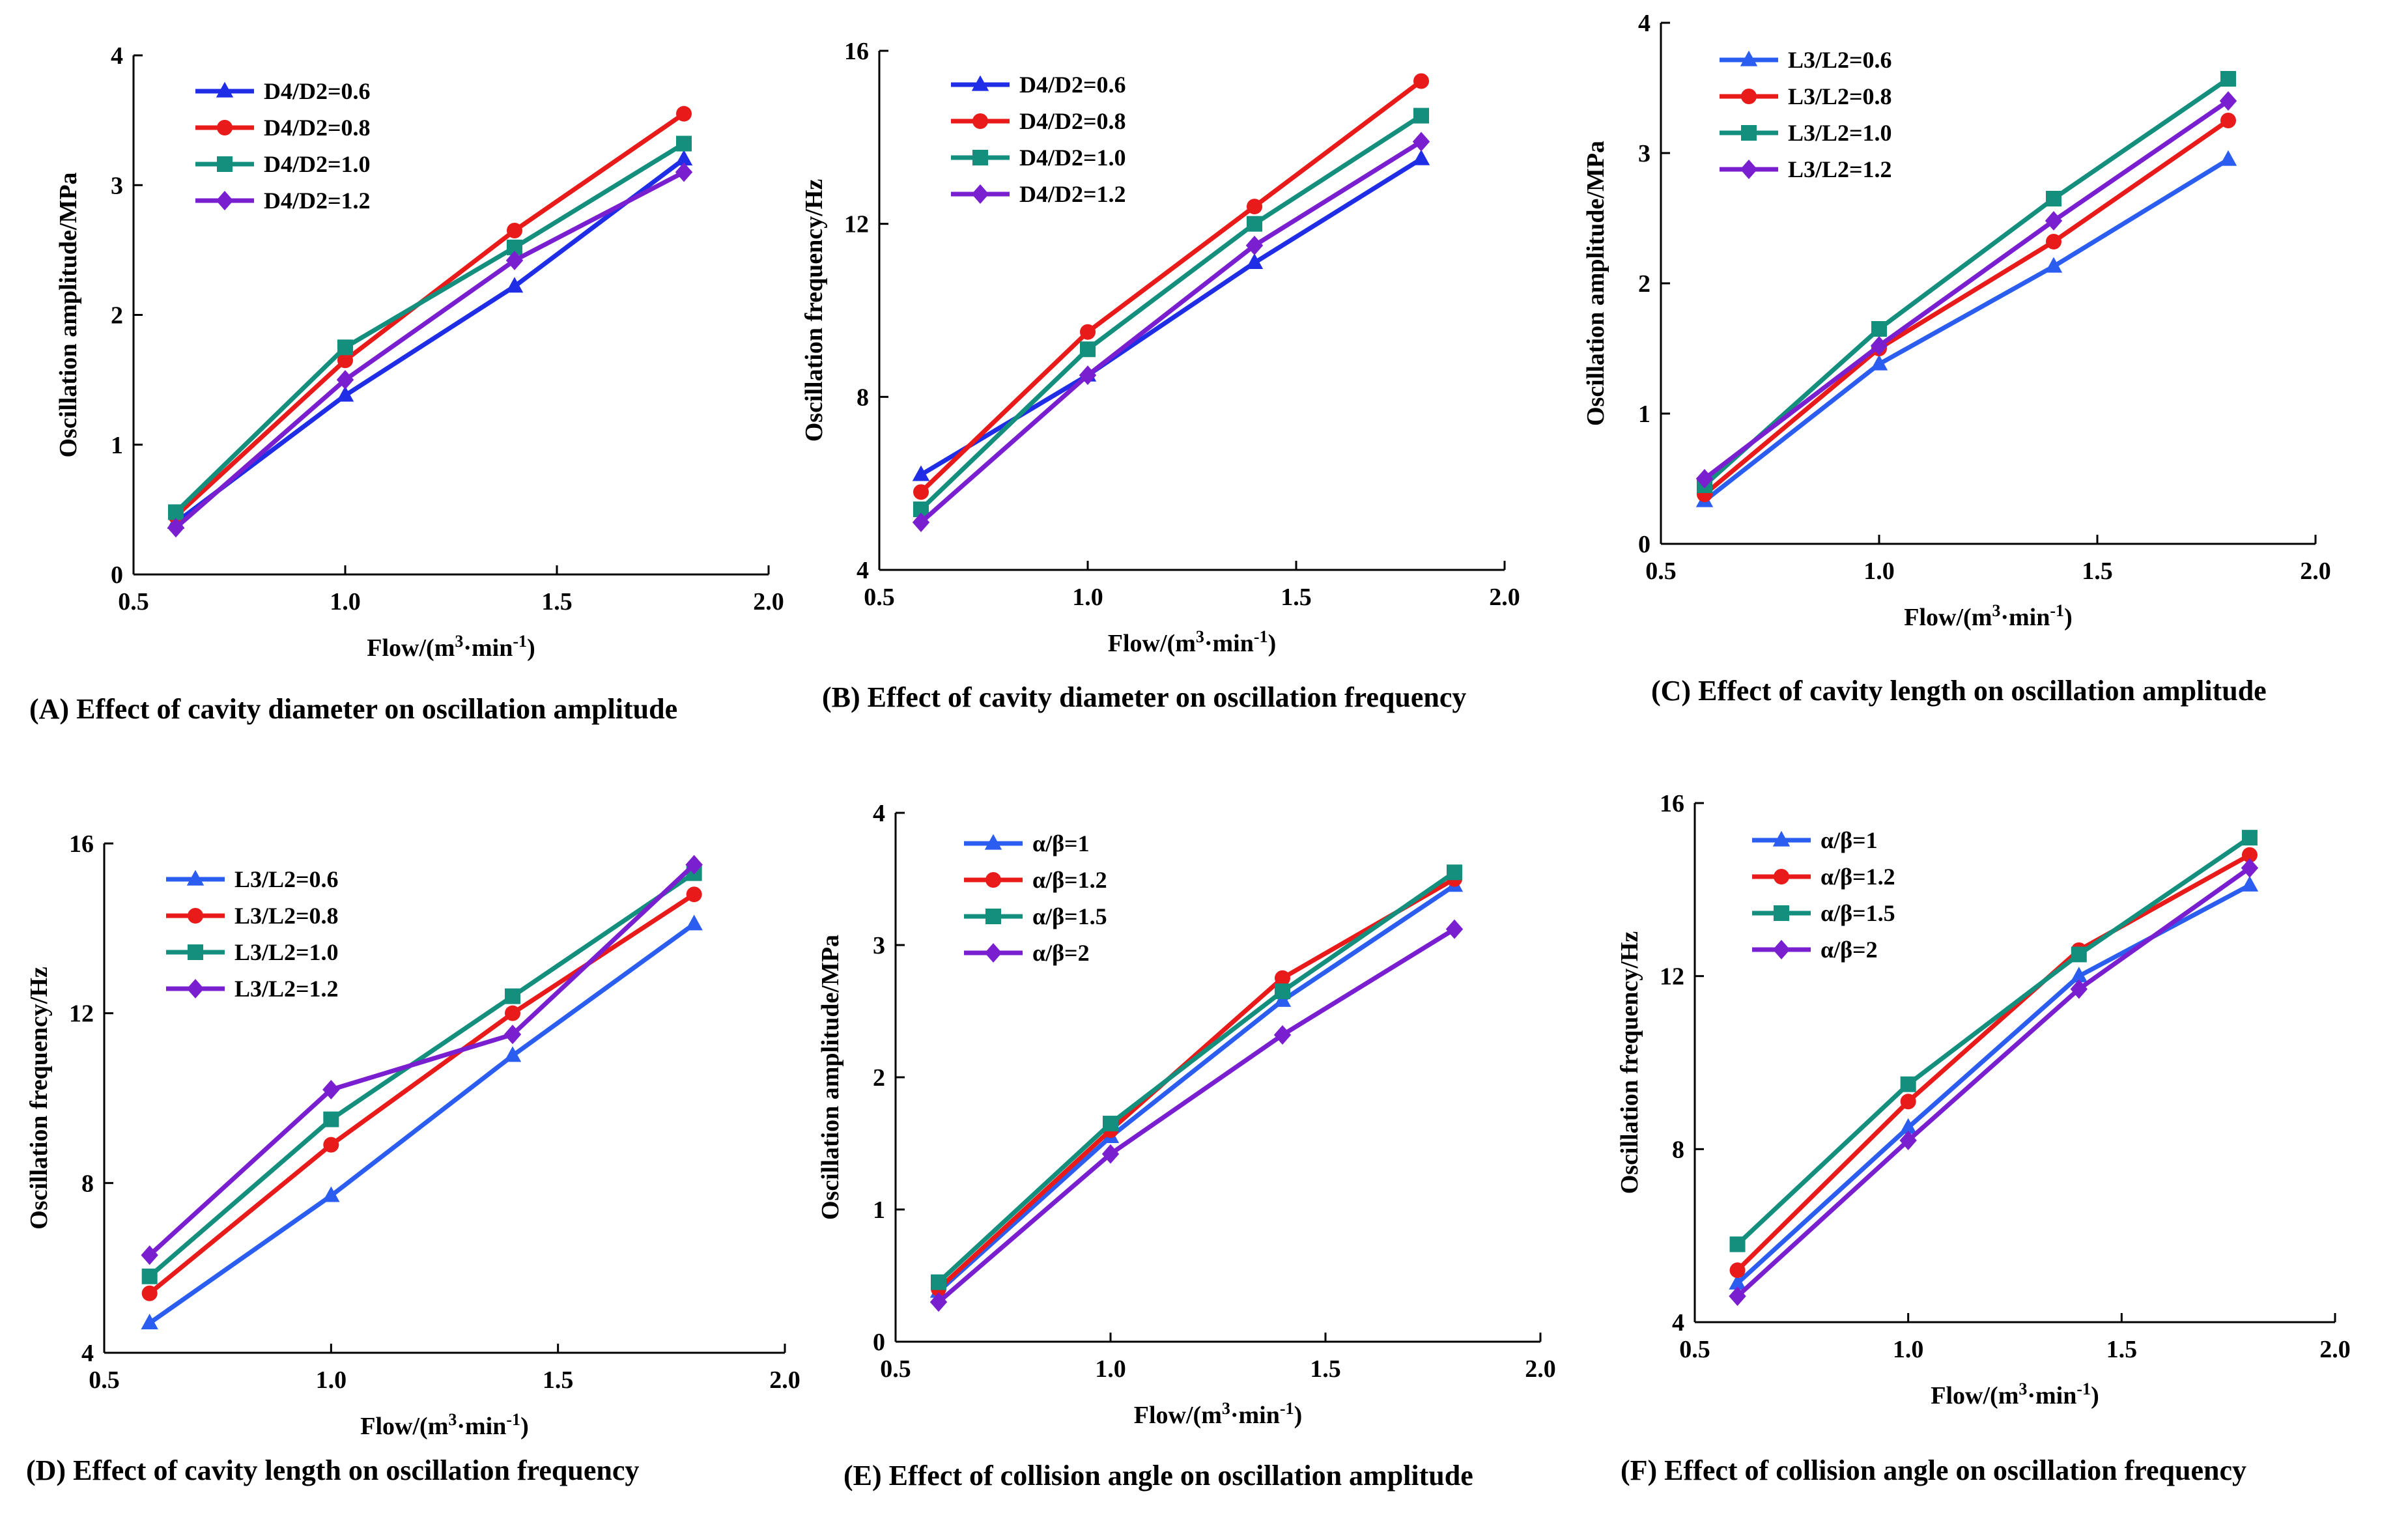 This screenshot has height=1513, width=2408. Describe the element at coordinates (317, 91) in the screenshot. I see `legend-label: D4/D2=0.6` at that location.